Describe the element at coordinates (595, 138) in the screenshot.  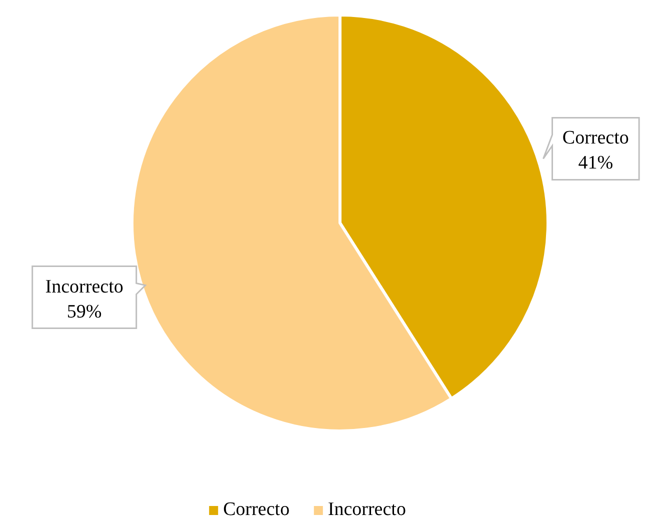
I see `slice-label: Correcto` at that location.